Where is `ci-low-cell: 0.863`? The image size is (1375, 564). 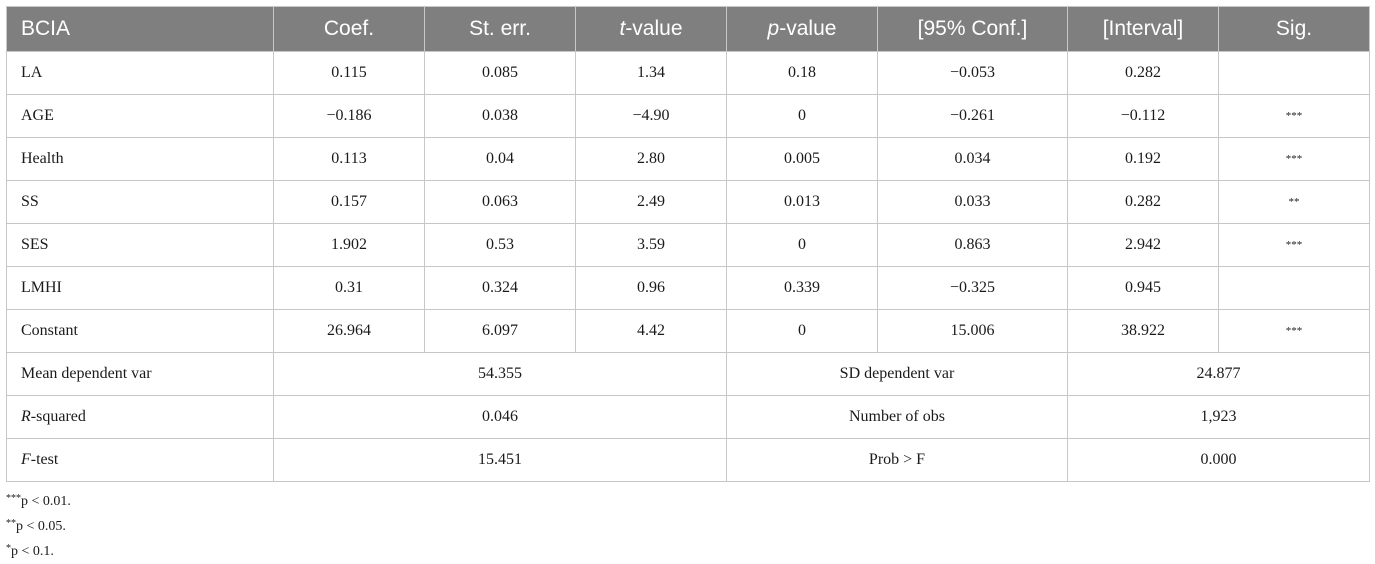 ci-low-cell: 0.863 is located at coordinates (972, 245).